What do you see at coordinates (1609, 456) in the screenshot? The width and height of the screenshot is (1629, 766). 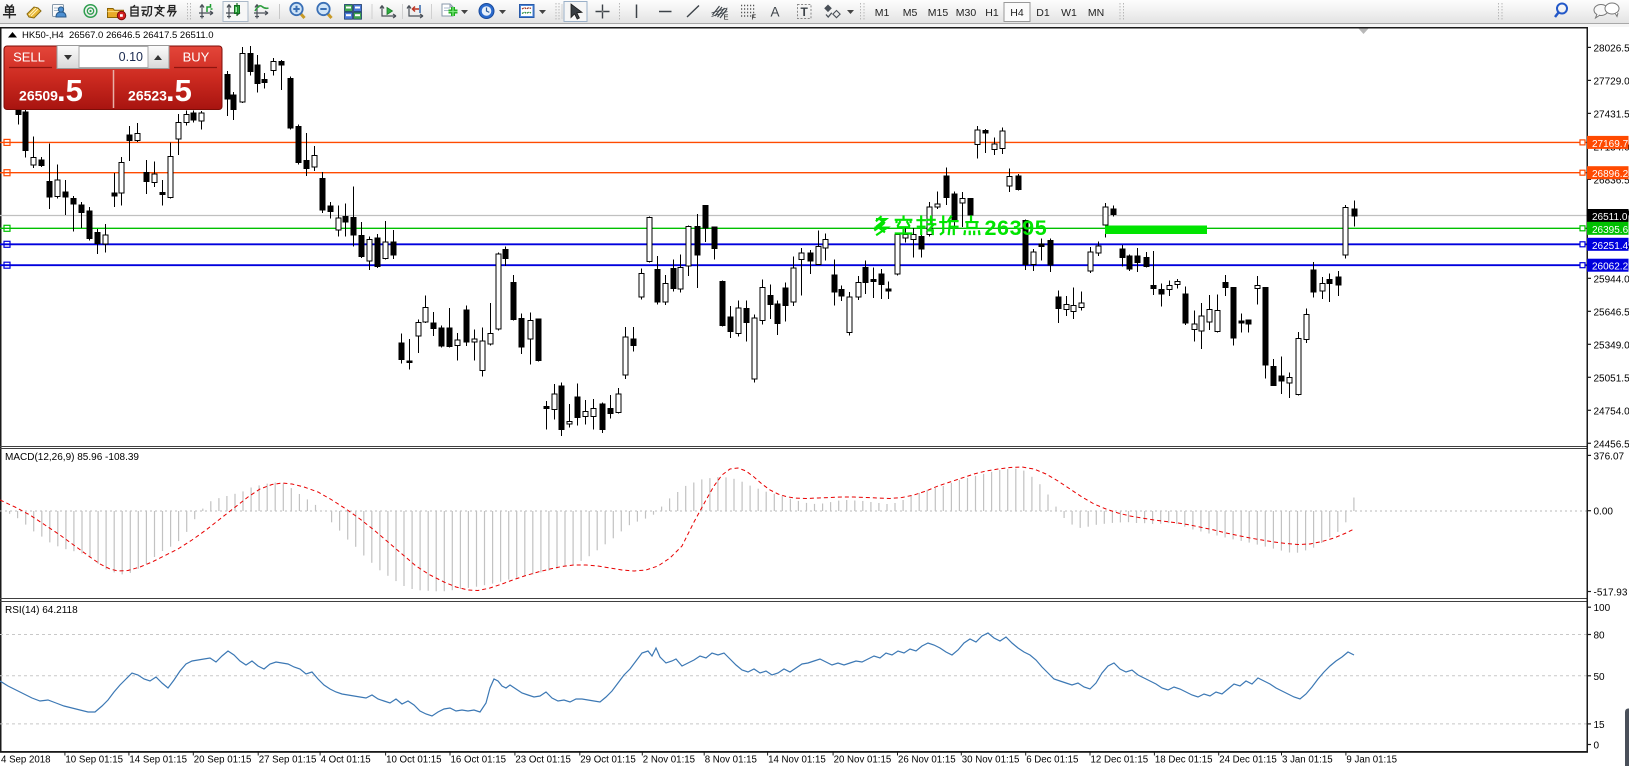 I see `svg-text: 376.07` at bounding box center [1609, 456].